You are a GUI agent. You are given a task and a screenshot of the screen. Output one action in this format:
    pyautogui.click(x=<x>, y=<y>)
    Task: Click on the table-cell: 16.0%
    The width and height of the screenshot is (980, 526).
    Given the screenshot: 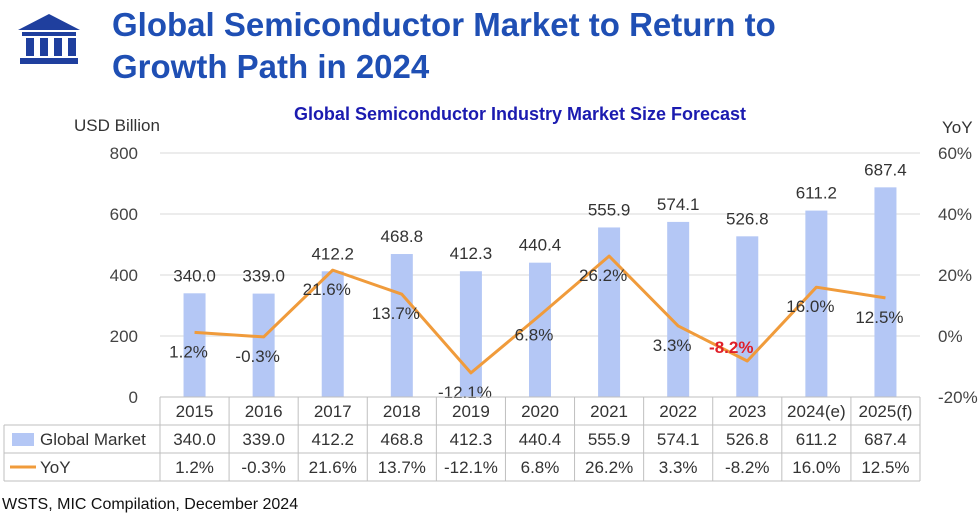 What is the action you would take?
    pyautogui.click(x=816, y=467)
    